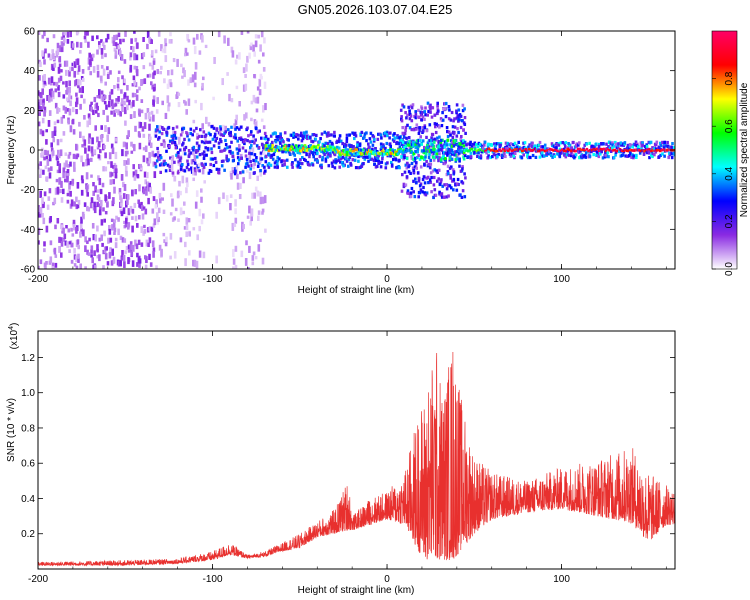 The width and height of the screenshot is (750, 600). I want to click on x-tick-label: 0, so click(387, 579).